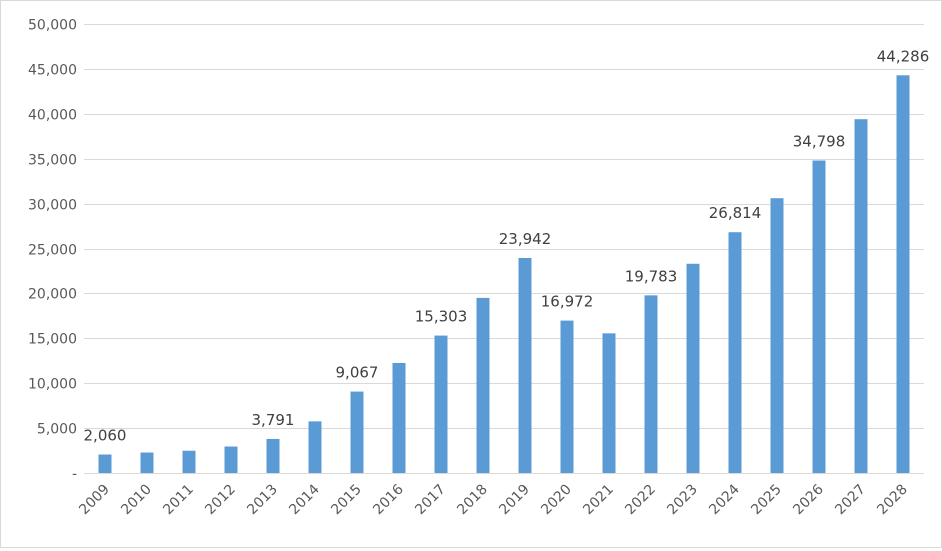  Describe the element at coordinates (136, 500) in the screenshot. I see `x-tick-label: 2010` at that location.